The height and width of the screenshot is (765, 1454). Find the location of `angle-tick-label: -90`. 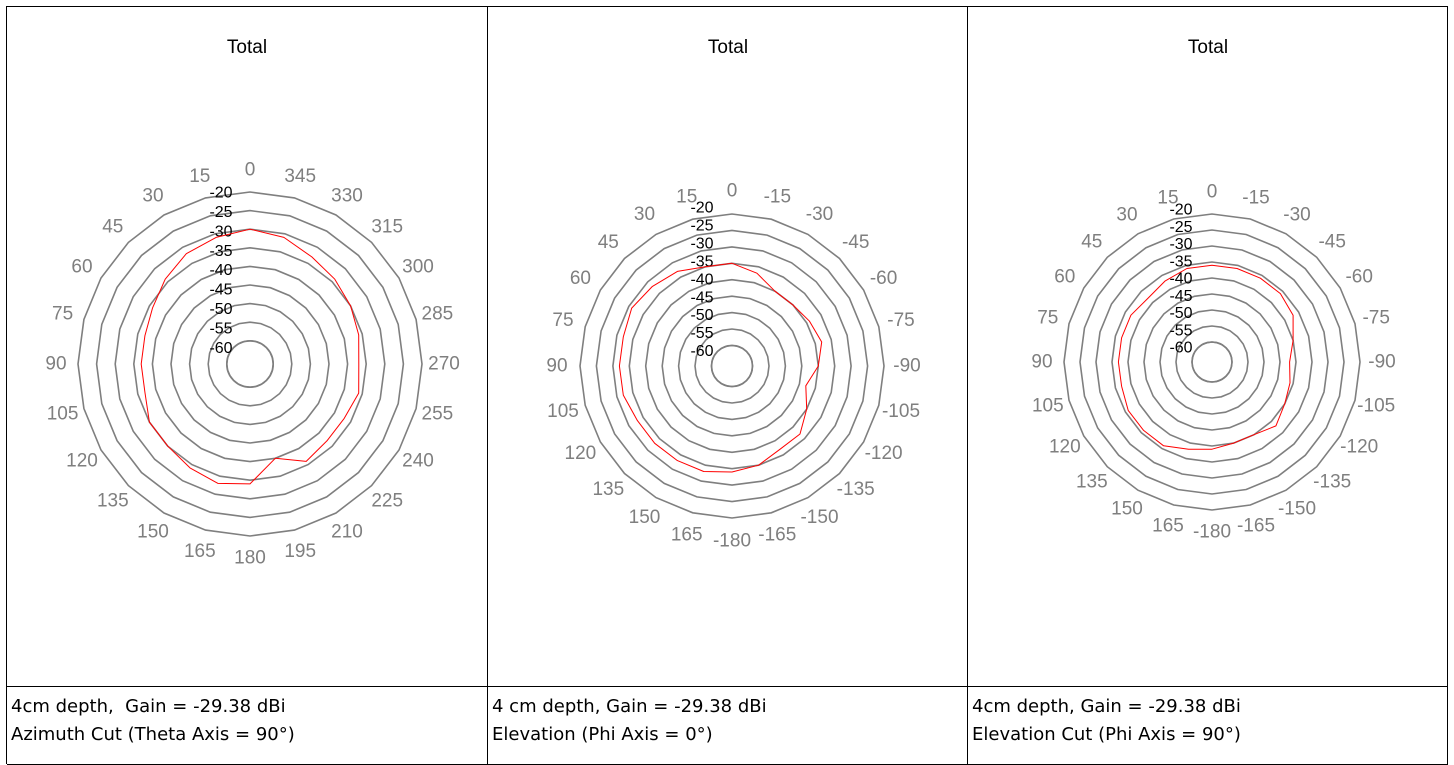

angle-tick-label: -90 is located at coordinates (906, 366).